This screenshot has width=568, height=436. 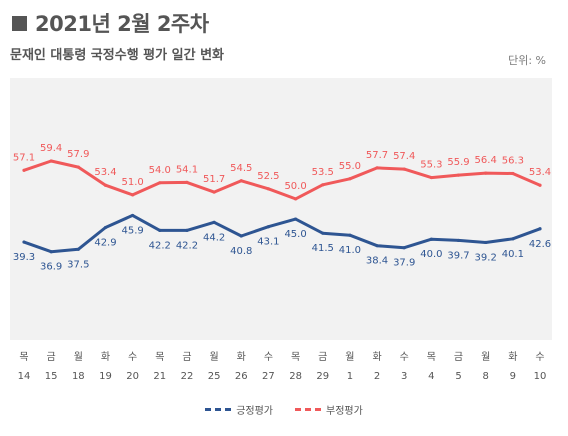 I want to click on title-row: 2021년 2월 2주차, so click(x=284, y=23).